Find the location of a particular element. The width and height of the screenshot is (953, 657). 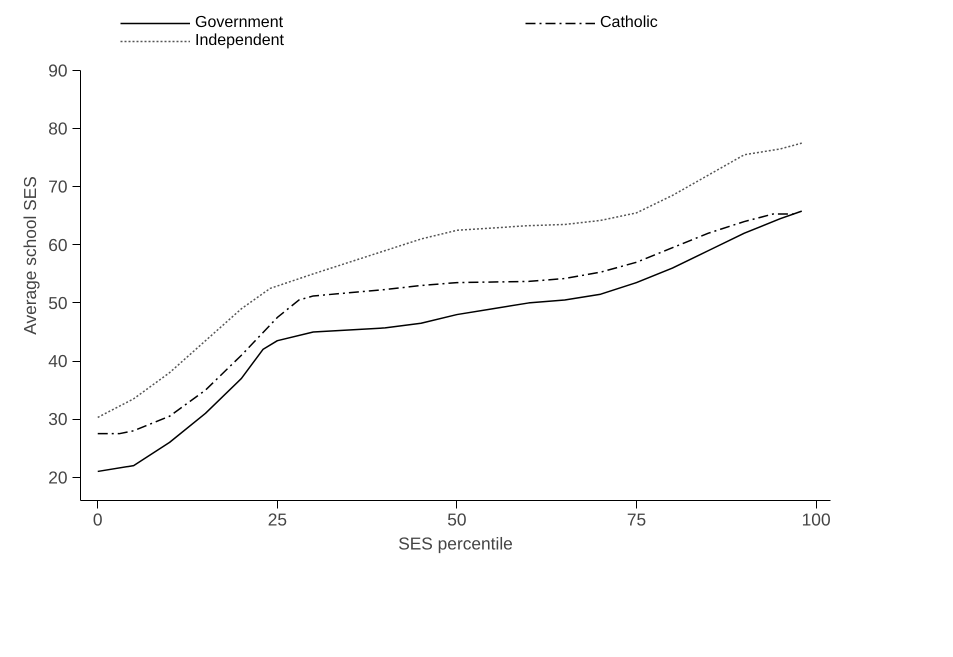

x-tick-label: 100 is located at coordinates (816, 520).